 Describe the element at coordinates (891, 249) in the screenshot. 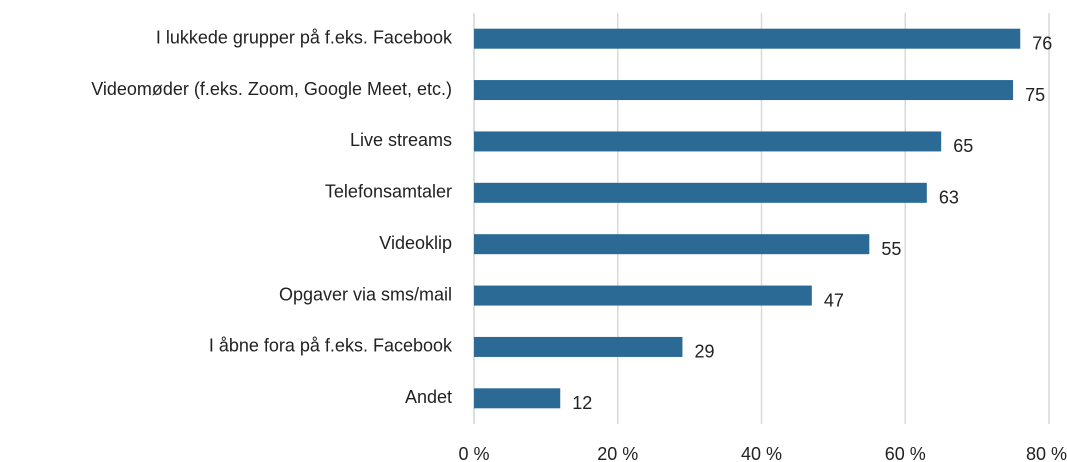

I see `value-label: 55` at that location.